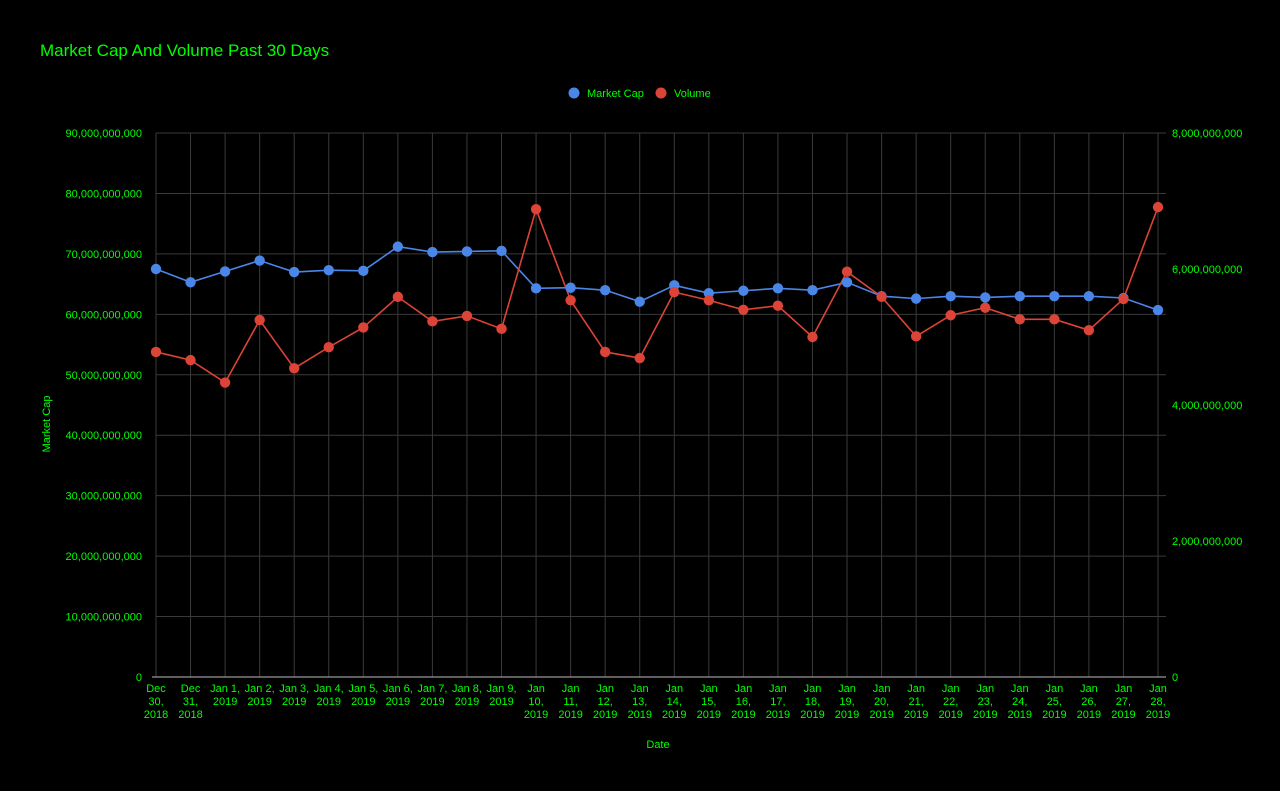 The image size is (1280, 791). What do you see at coordinates (1207, 270) in the screenshot?
I see `y-right-tick-label: 6,000,000,000` at bounding box center [1207, 270].